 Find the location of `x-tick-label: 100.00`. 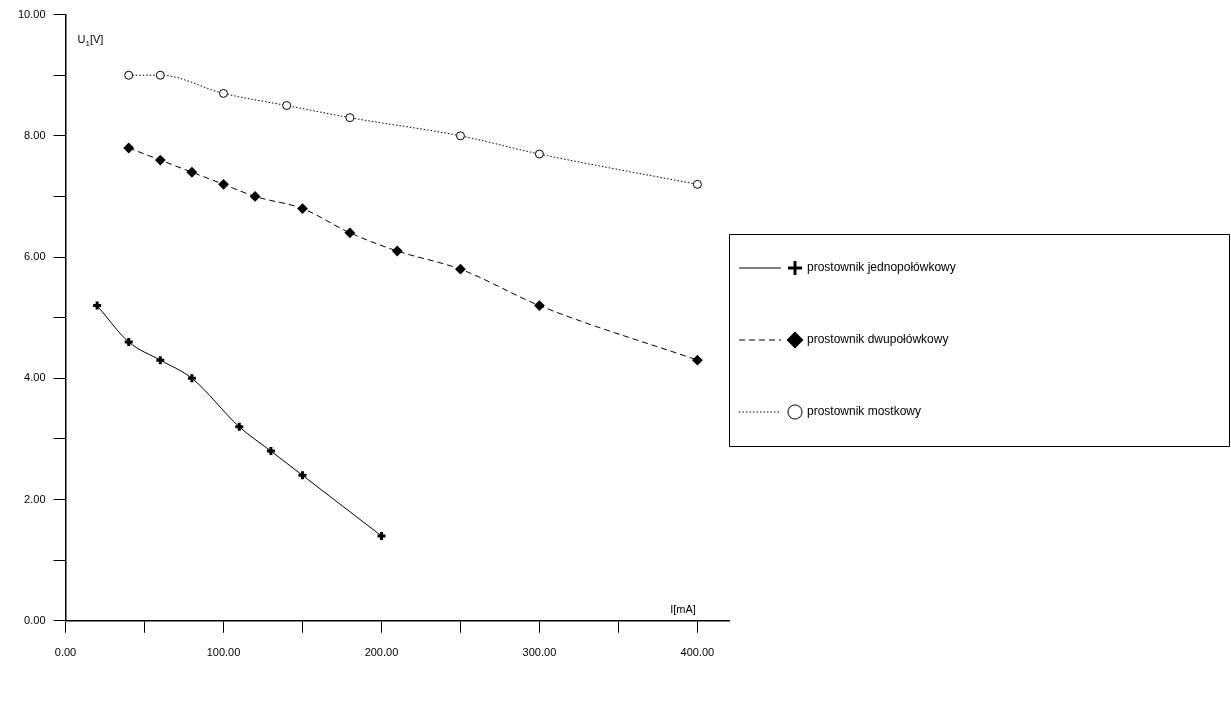

x-tick-label: 100.00 is located at coordinates (223, 652).